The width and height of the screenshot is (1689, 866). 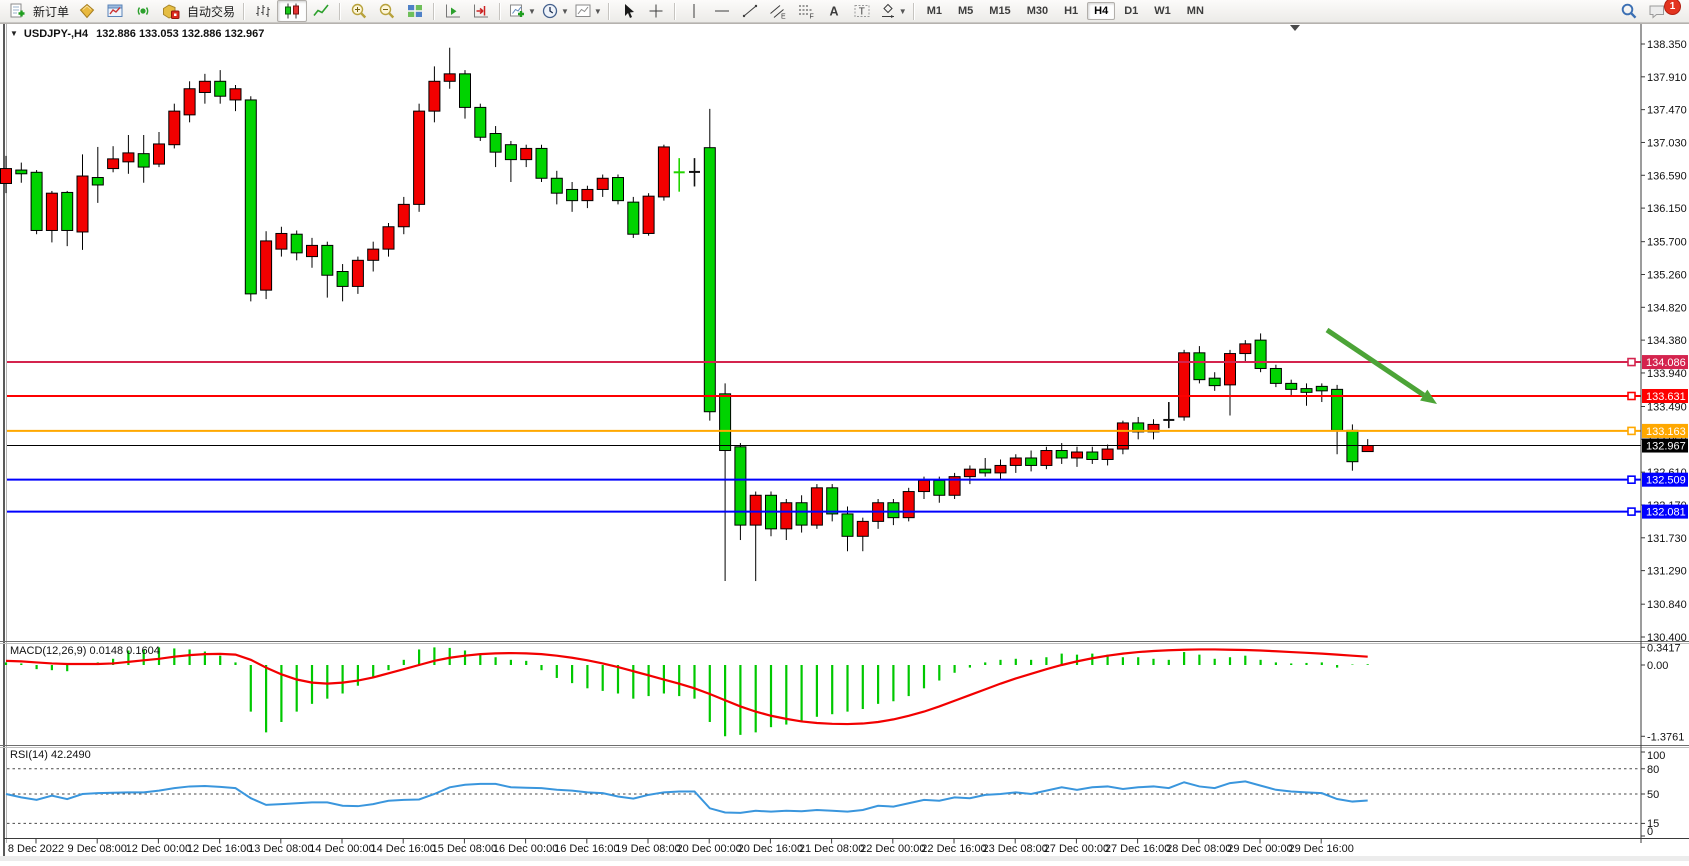 What do you see at coordinates (180, 34) in the screenshot?
I see `ohlc-values: 132.886 133.053 132.886 132.967` at bounding box center [180, 34].